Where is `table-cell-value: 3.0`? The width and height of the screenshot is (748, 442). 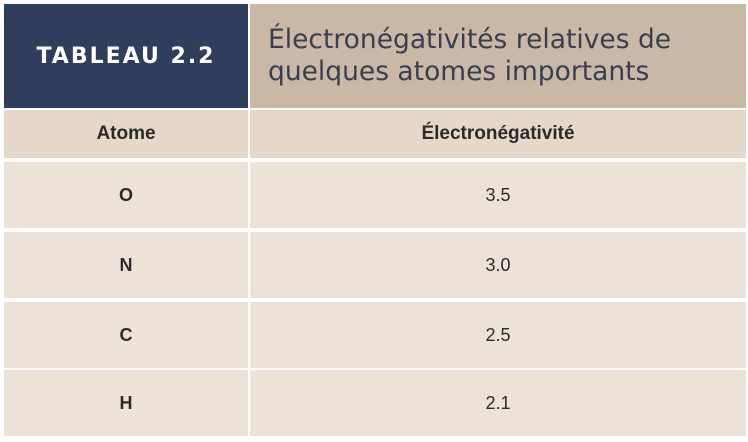
table-cell-value: 3.0 is located at coordinates (498, 265).